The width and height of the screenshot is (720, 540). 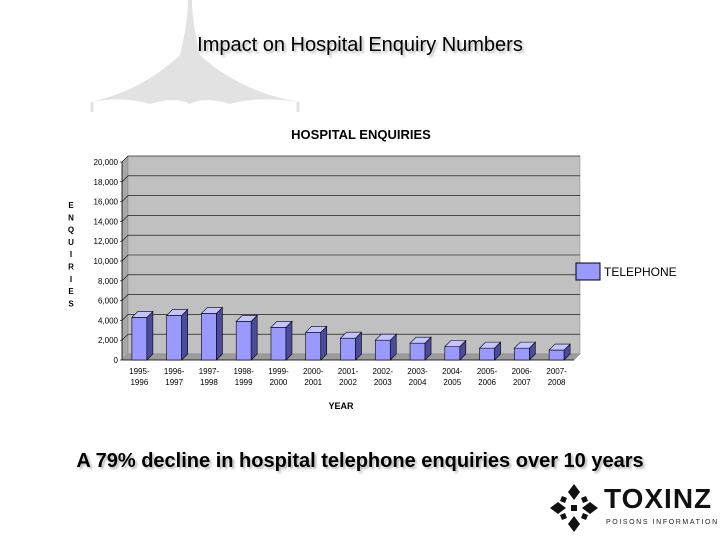 What do you see at coordinates (174, 382) in the screenshot?
I see `x-tick-label: 1997` at bounding box center [174, 382].